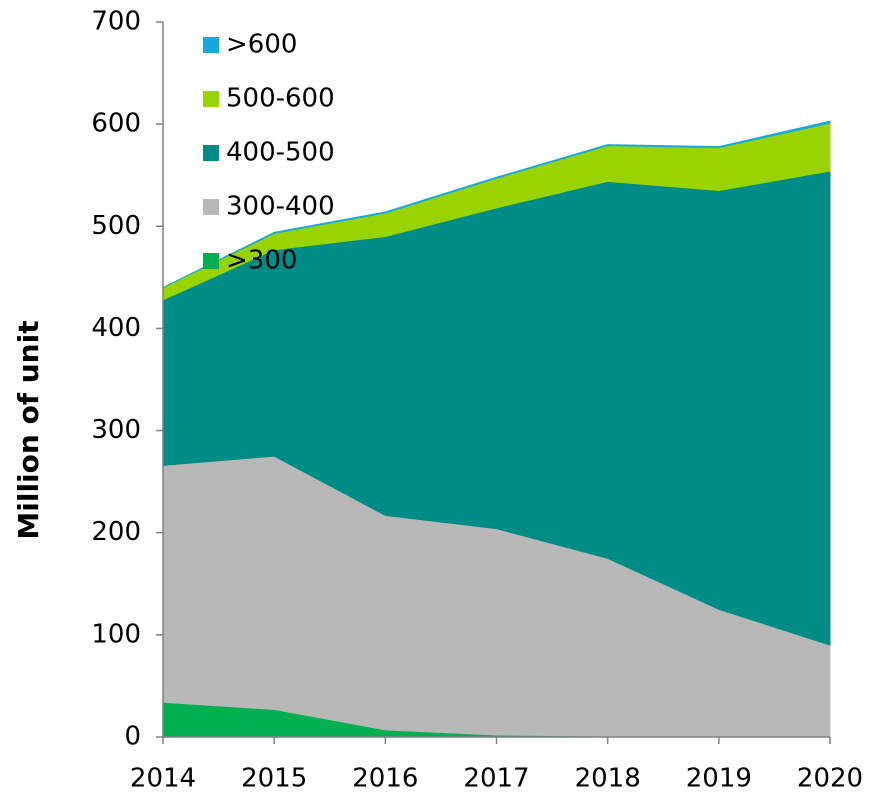 This screenshot has width=873, height=794. Describe the element at coordinates (116, 532) in the screenshot. I see `y-tick-label: 200` at that location.